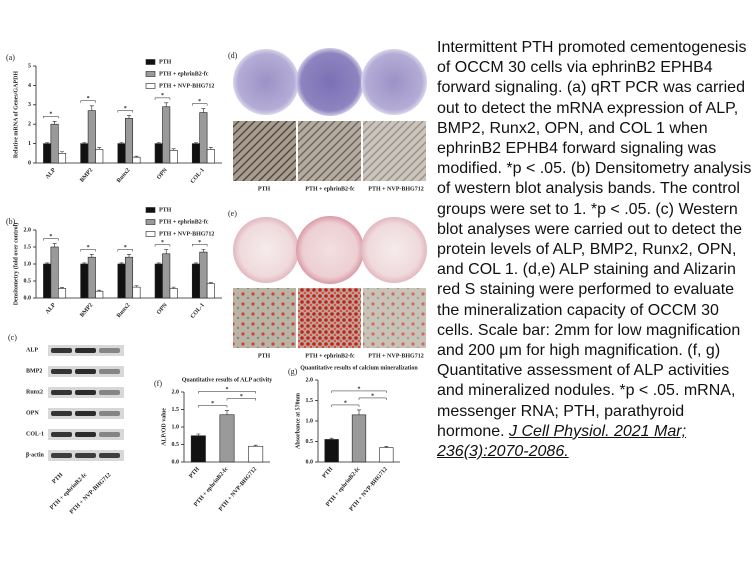 The height and width of the screenshot is (567, 756). Describe the element at coordinates (298, 421) in the screenshot. I see `y-axis-label: Absorbance at 570nm` at that location.